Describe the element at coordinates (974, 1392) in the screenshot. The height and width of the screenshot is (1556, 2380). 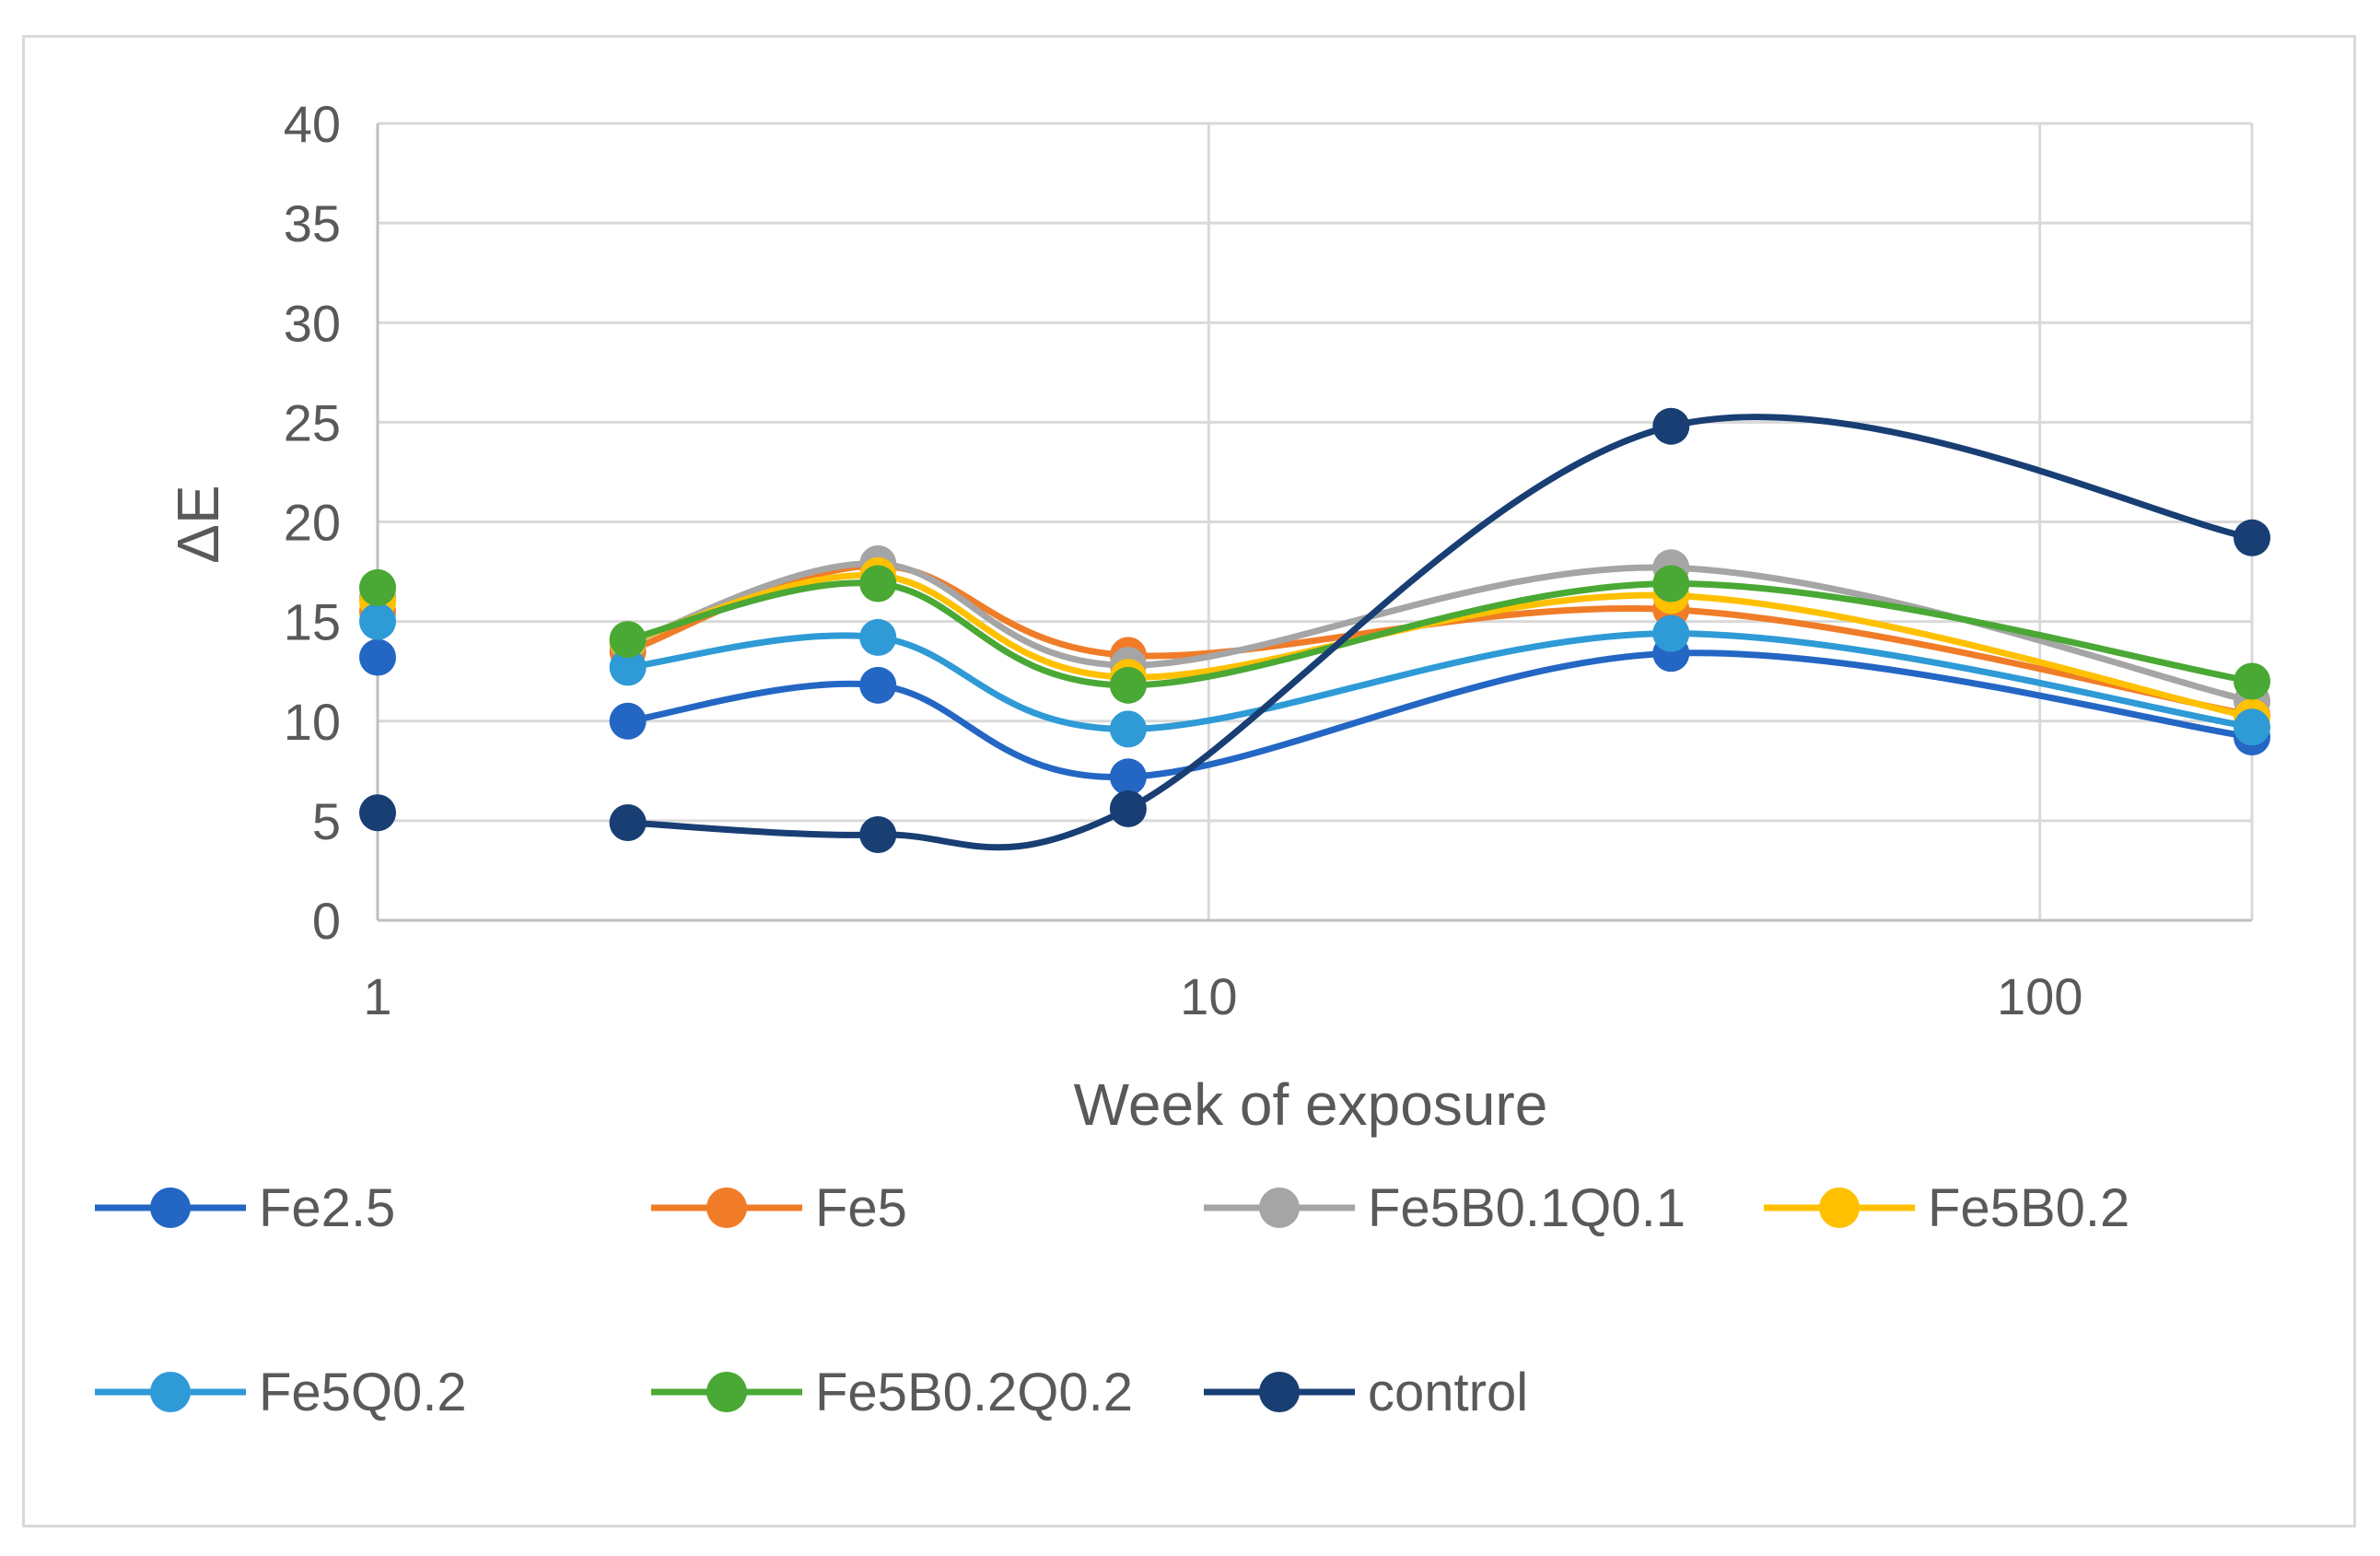
I see `legend-label: Fe5B0.2Q0.2` at that location.